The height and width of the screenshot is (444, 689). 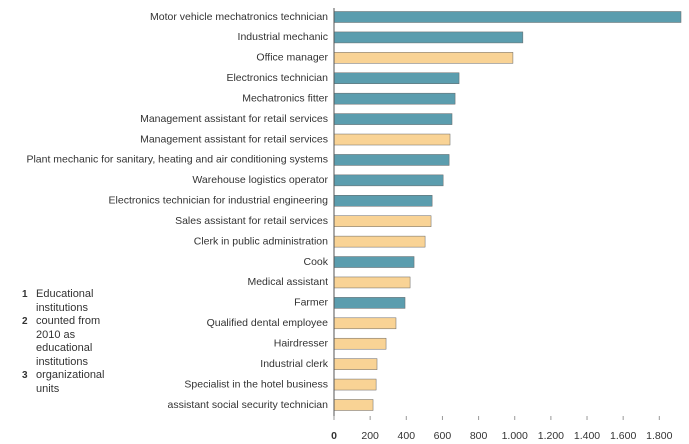 What do you see at coordinates (587, 436) in the screenshot?
I see `x-tick-label: 1.400` at bounding box center [587, 436].